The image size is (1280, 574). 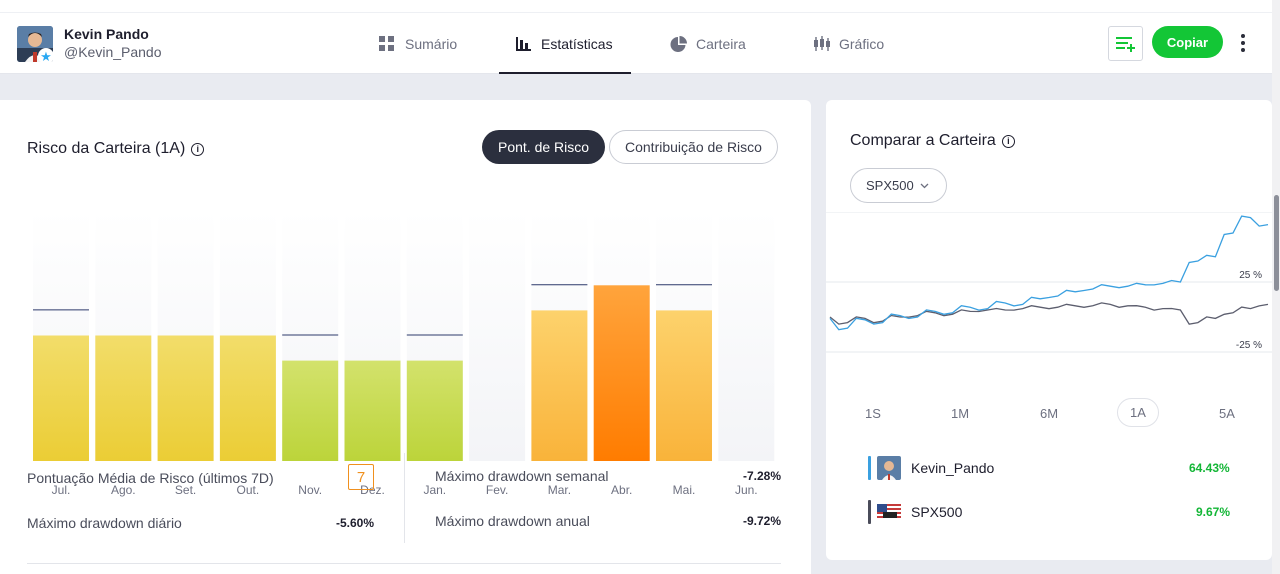 What do you see at coordinates (248, 490) in the screenshot?
I see `month-tick-label: Out.` at bounding box center [248, 490].